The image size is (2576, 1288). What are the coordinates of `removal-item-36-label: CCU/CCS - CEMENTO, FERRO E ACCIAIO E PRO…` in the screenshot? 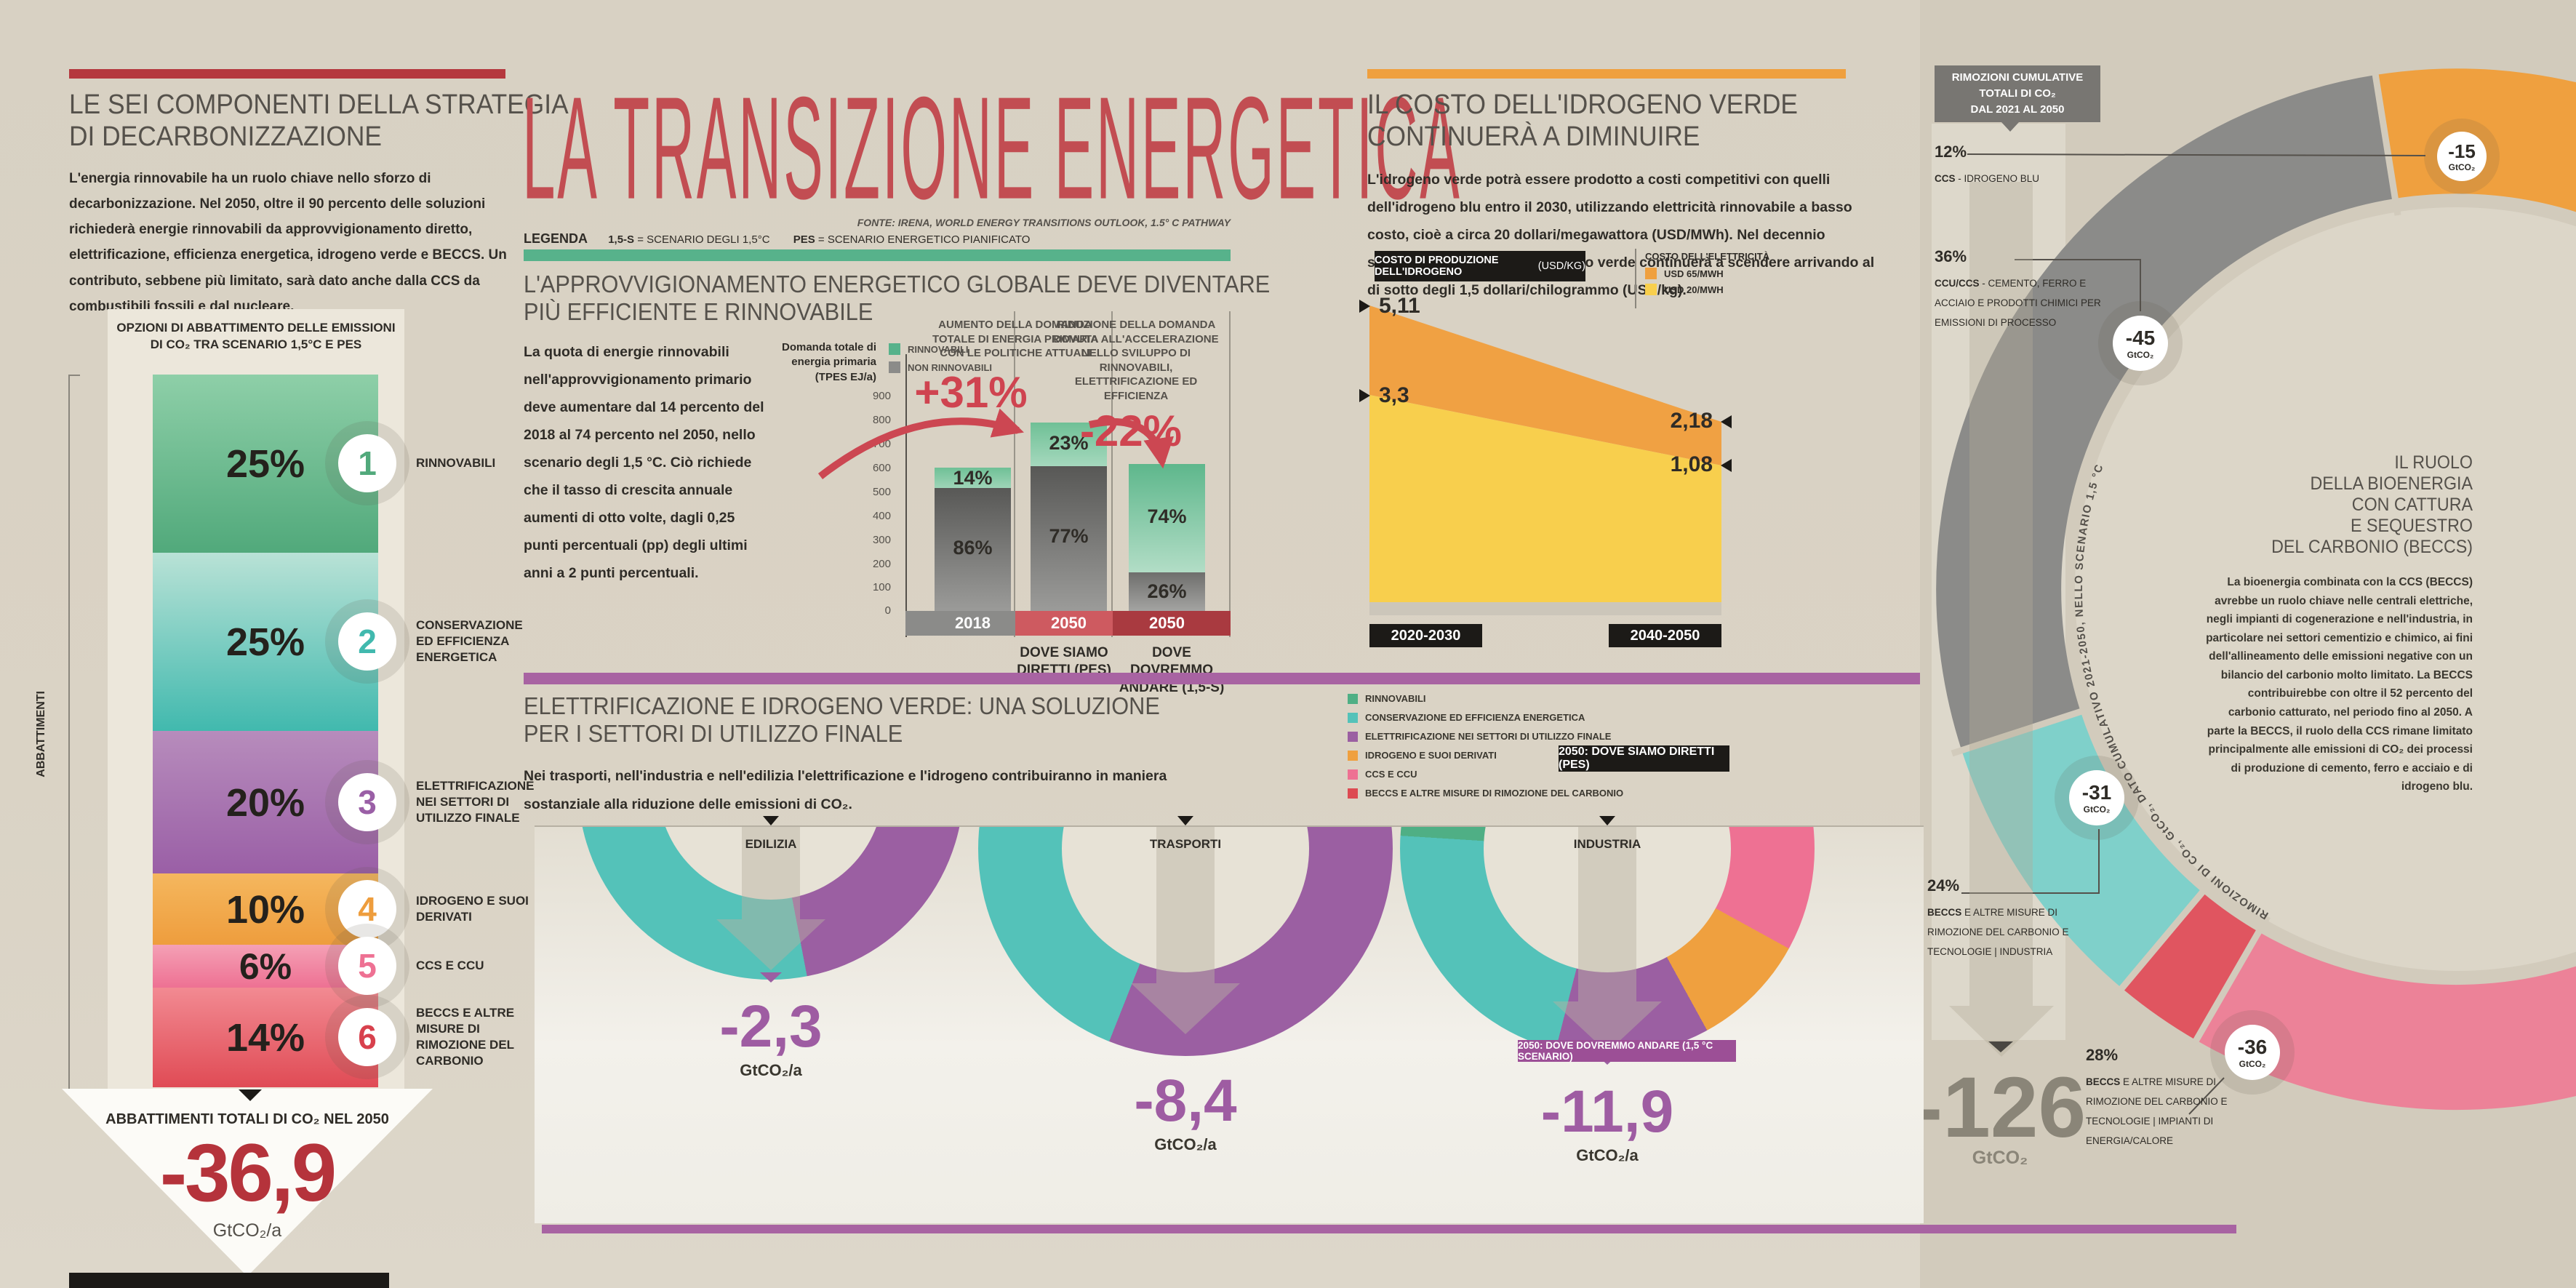 It's located at (2020, 302).